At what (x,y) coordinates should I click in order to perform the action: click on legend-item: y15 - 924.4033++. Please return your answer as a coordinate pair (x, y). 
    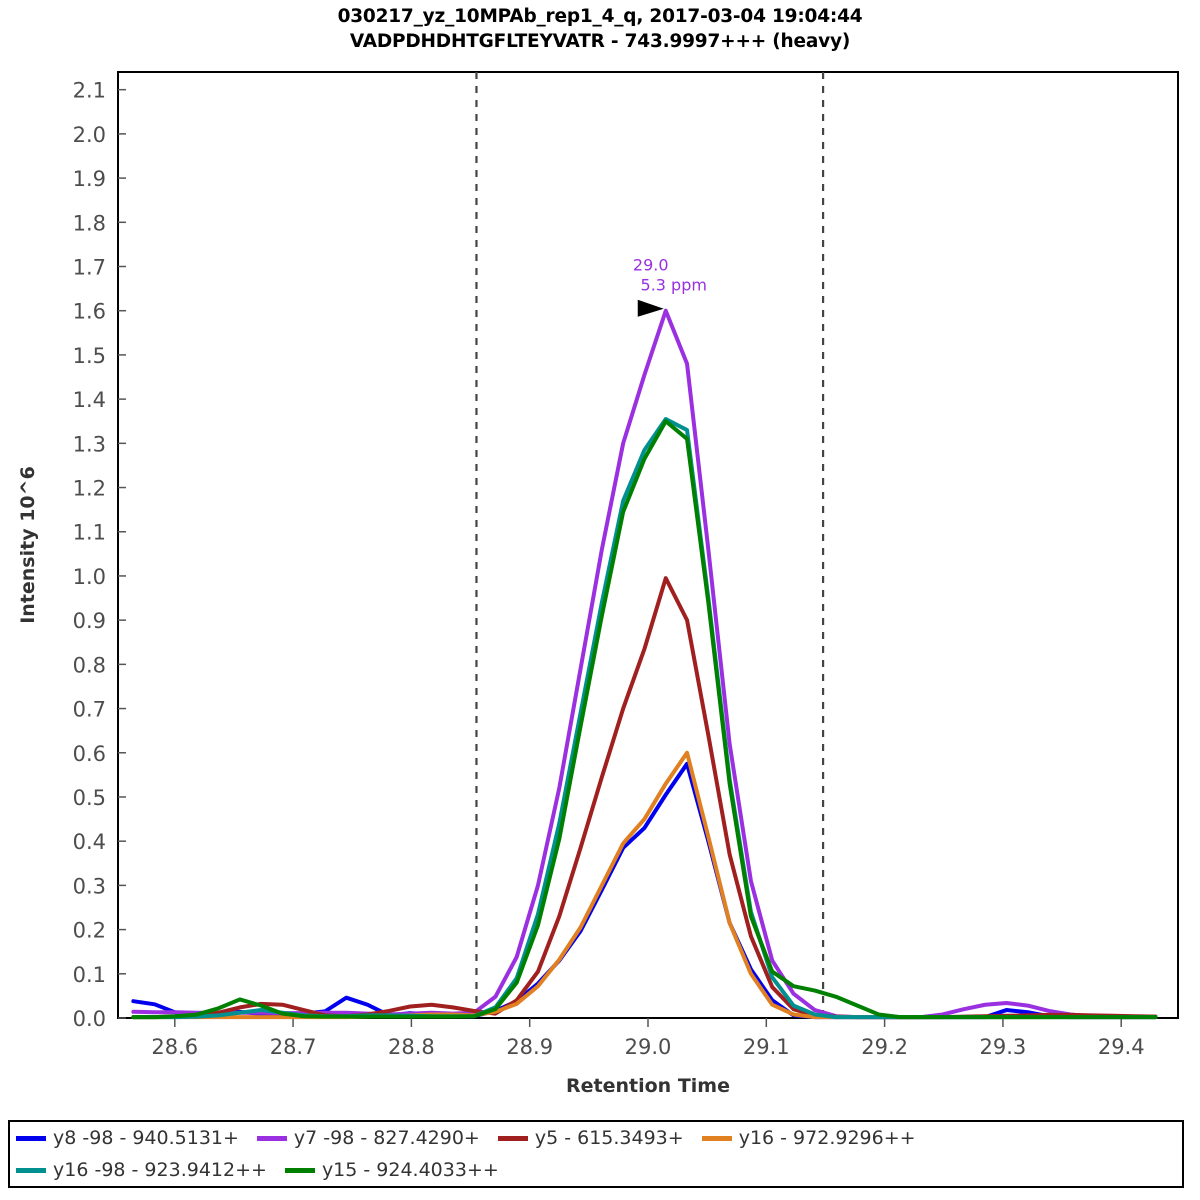
    Looking at the image, I should click on (391, 1170).